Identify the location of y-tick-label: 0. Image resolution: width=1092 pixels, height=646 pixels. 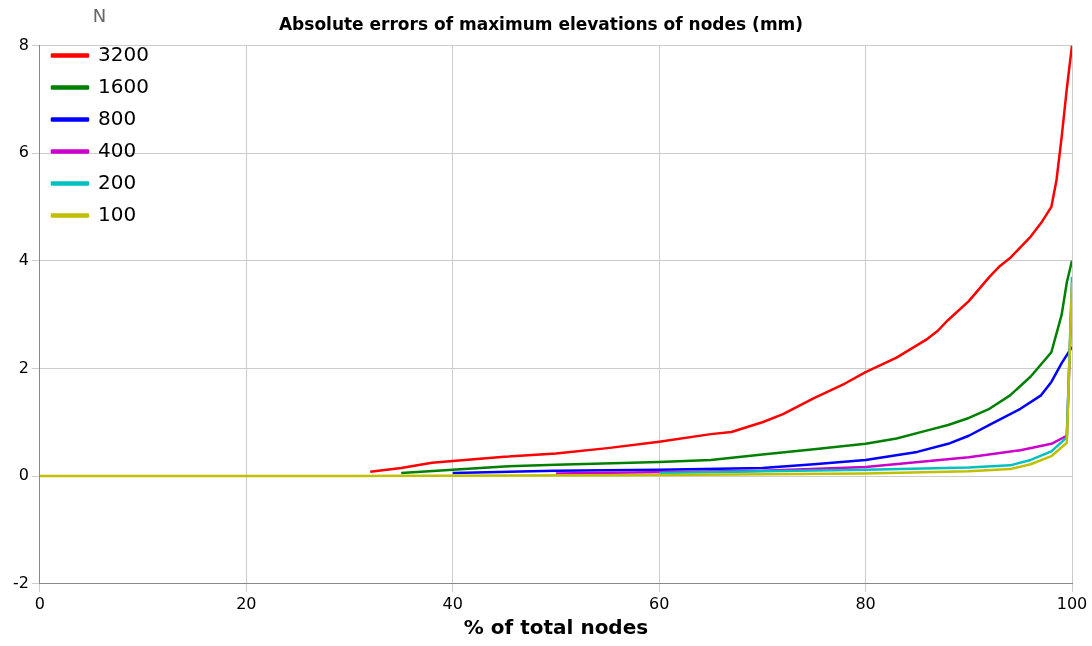
(23, 475).